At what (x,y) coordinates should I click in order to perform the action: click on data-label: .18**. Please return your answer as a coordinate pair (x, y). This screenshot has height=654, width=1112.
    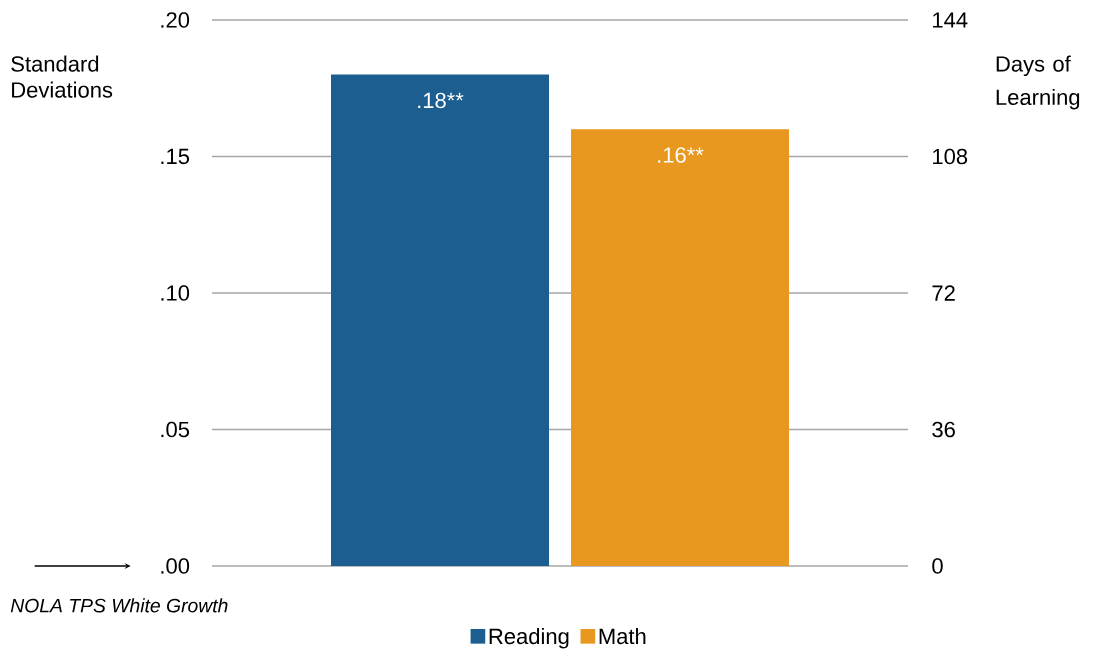
    Looking at the image, I should click on (441, 100).